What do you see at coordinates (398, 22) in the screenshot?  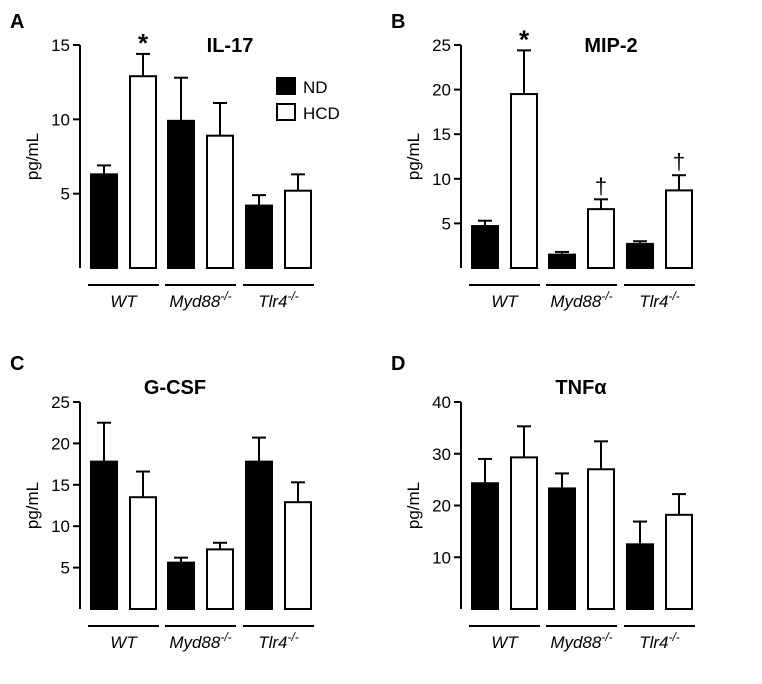 I see `panel-letter: B` at bounding box center [398, 22].